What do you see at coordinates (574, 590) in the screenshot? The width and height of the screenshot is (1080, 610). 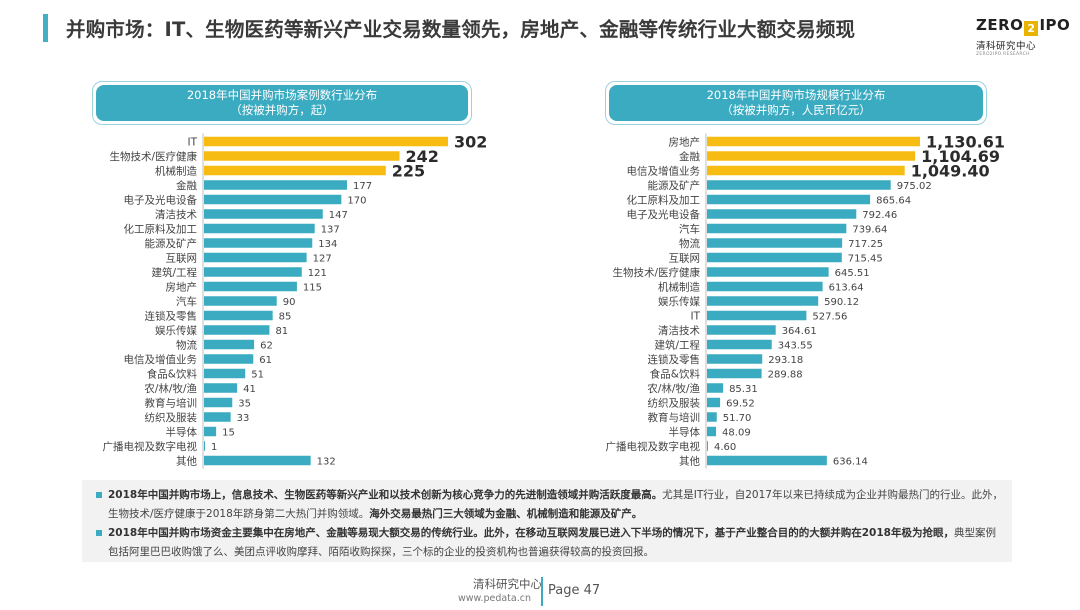 I see `page-number: Page 47` at bounding box center [574, 590].